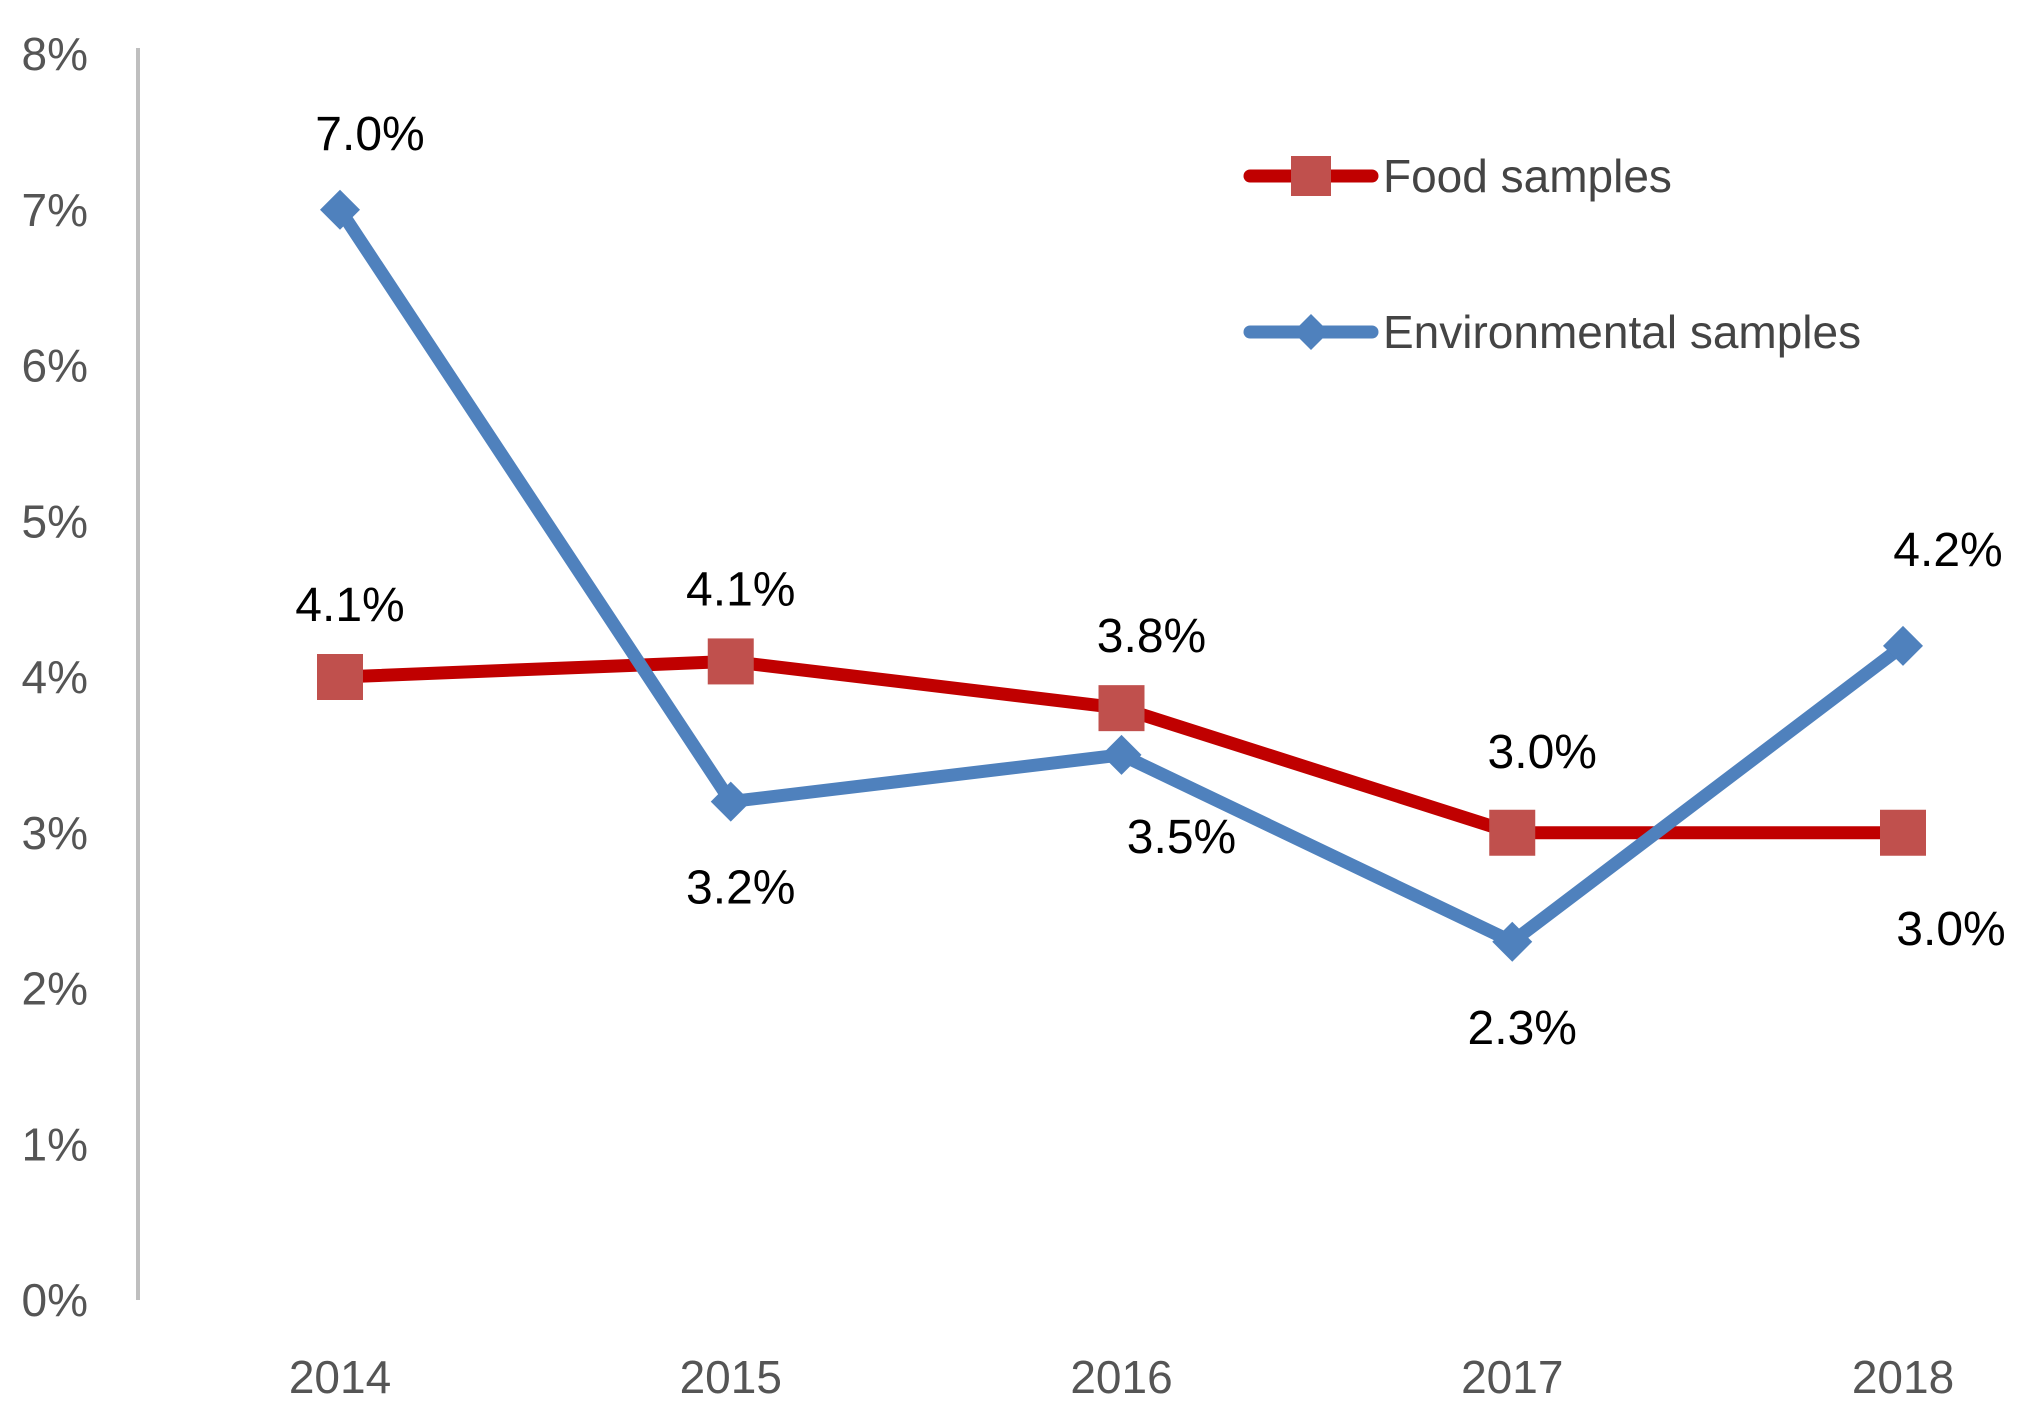  I want to click on x-tick-label: 2017, so click(1512, 1377).